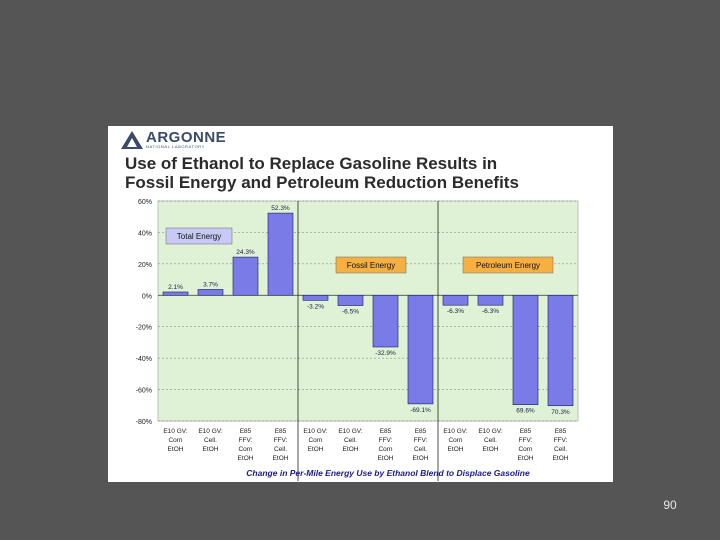  I want to click on y-tick-label: 60%, so click(145, 202).